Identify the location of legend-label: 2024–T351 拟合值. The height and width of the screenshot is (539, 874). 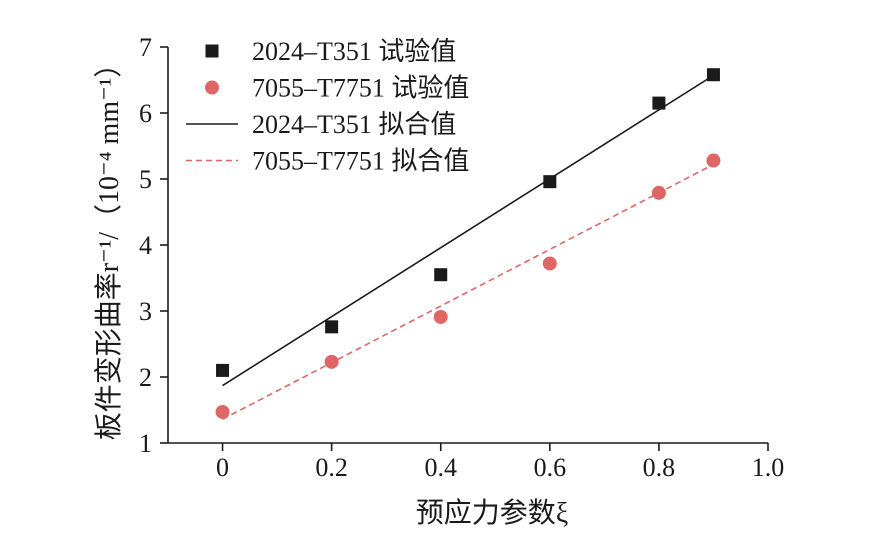
(354, 124).